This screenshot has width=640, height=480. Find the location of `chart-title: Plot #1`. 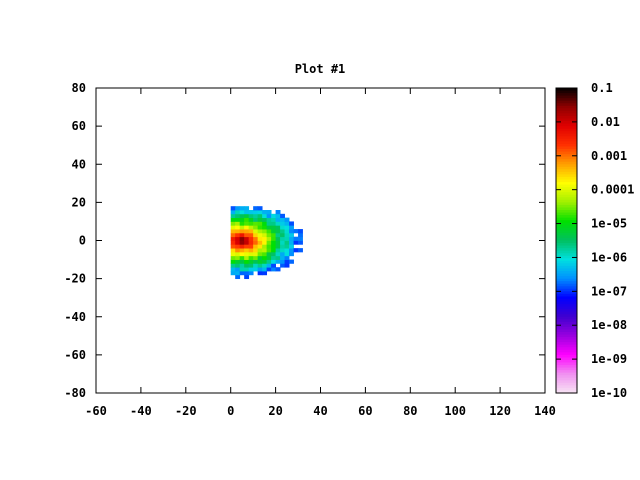

chart-title: Plot #1 is located at coordinates (320, 69).